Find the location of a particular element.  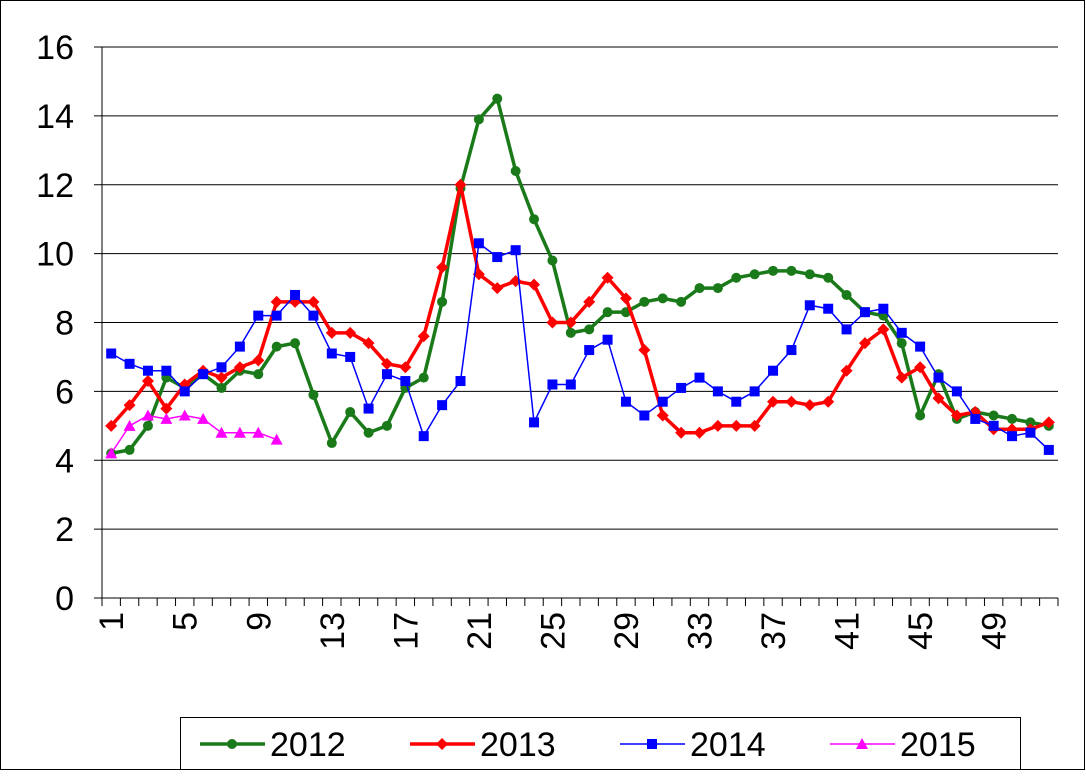

x-tick-label: 33 is located at coordinates (701, 631).